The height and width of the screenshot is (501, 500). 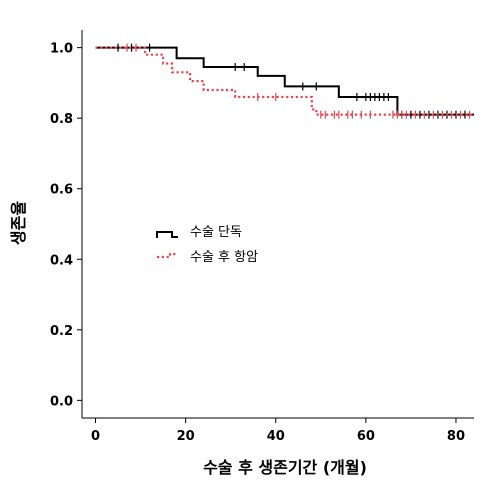 I want to click on y-tick-label: 0.2, so click(x=61, y=331).